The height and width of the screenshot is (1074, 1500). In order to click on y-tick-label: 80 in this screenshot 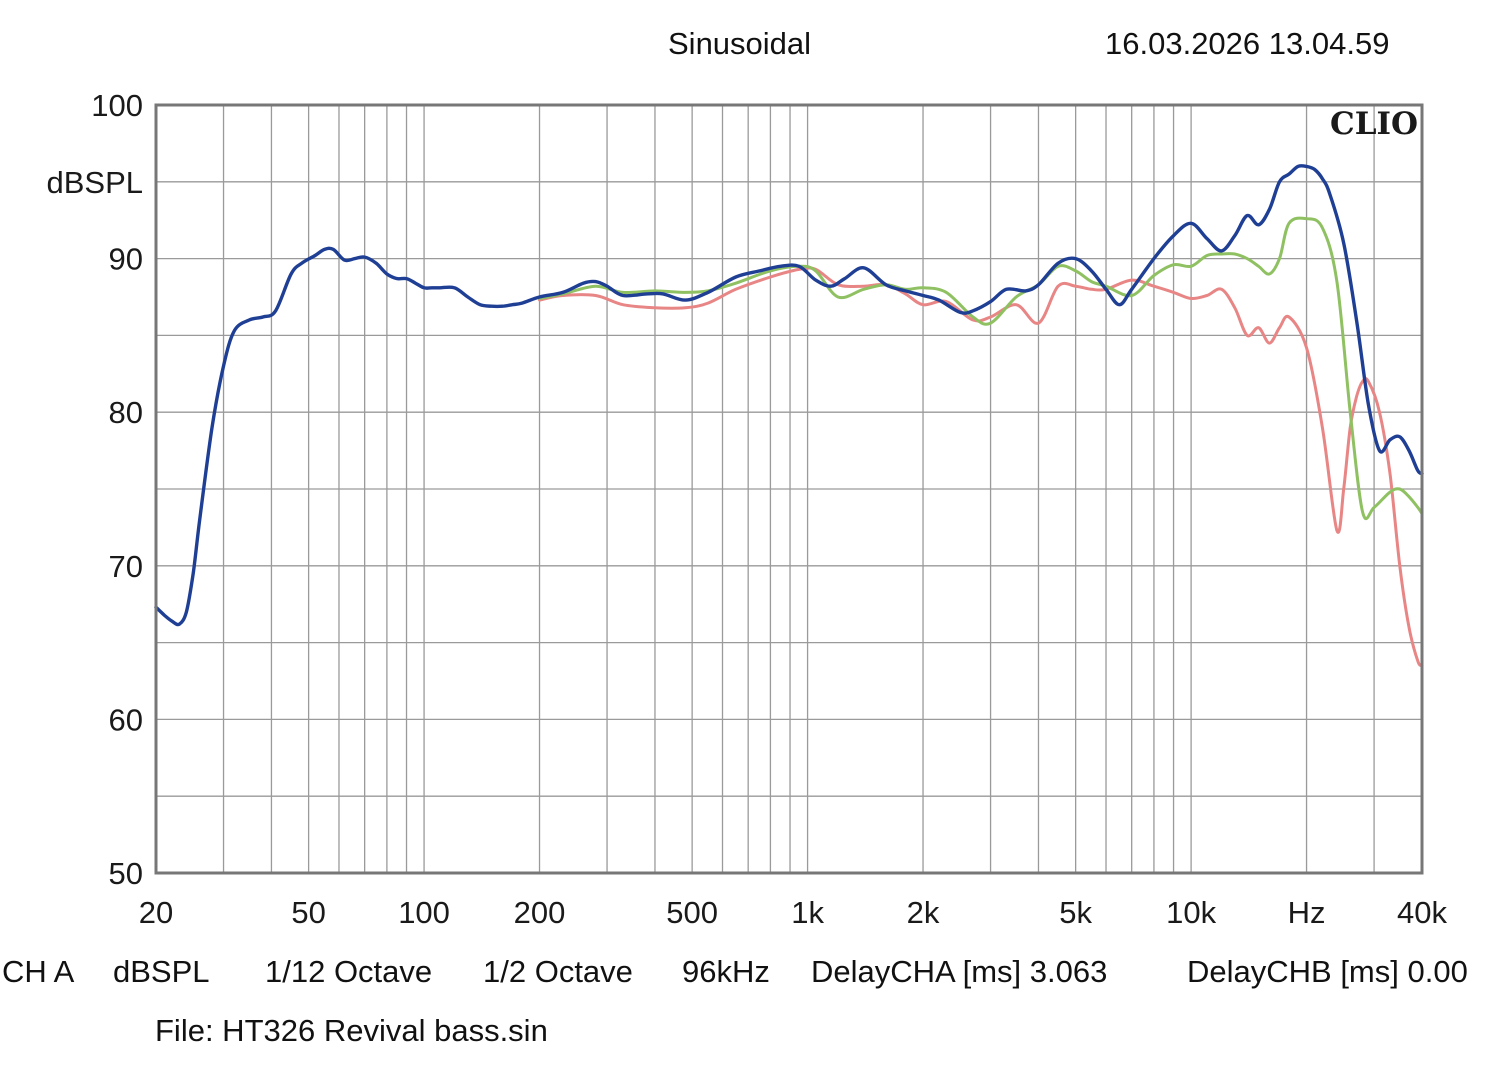, I will do `click(126, 412)`.